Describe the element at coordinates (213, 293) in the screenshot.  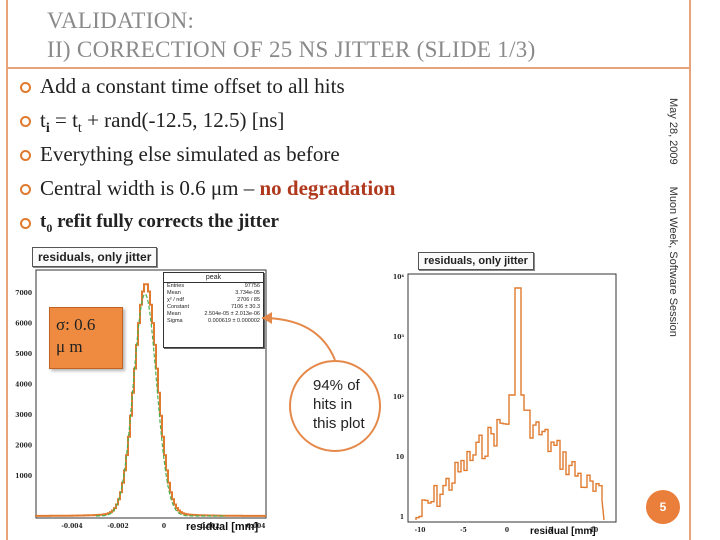
I see `stats-row: Mean 3.734e-05` at that location.